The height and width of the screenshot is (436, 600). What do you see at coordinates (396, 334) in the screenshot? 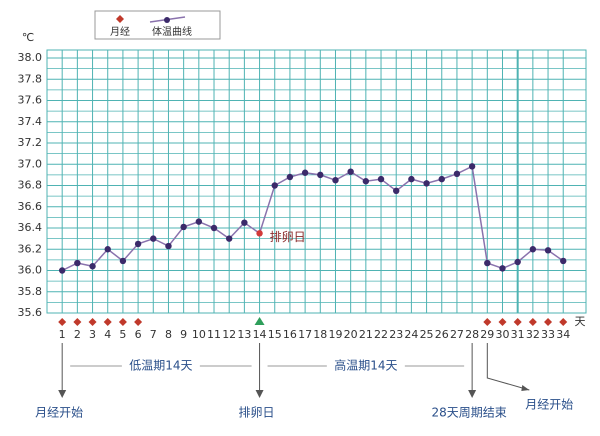
I see `x-tick-label: 23` at bounding box center [396, 334].